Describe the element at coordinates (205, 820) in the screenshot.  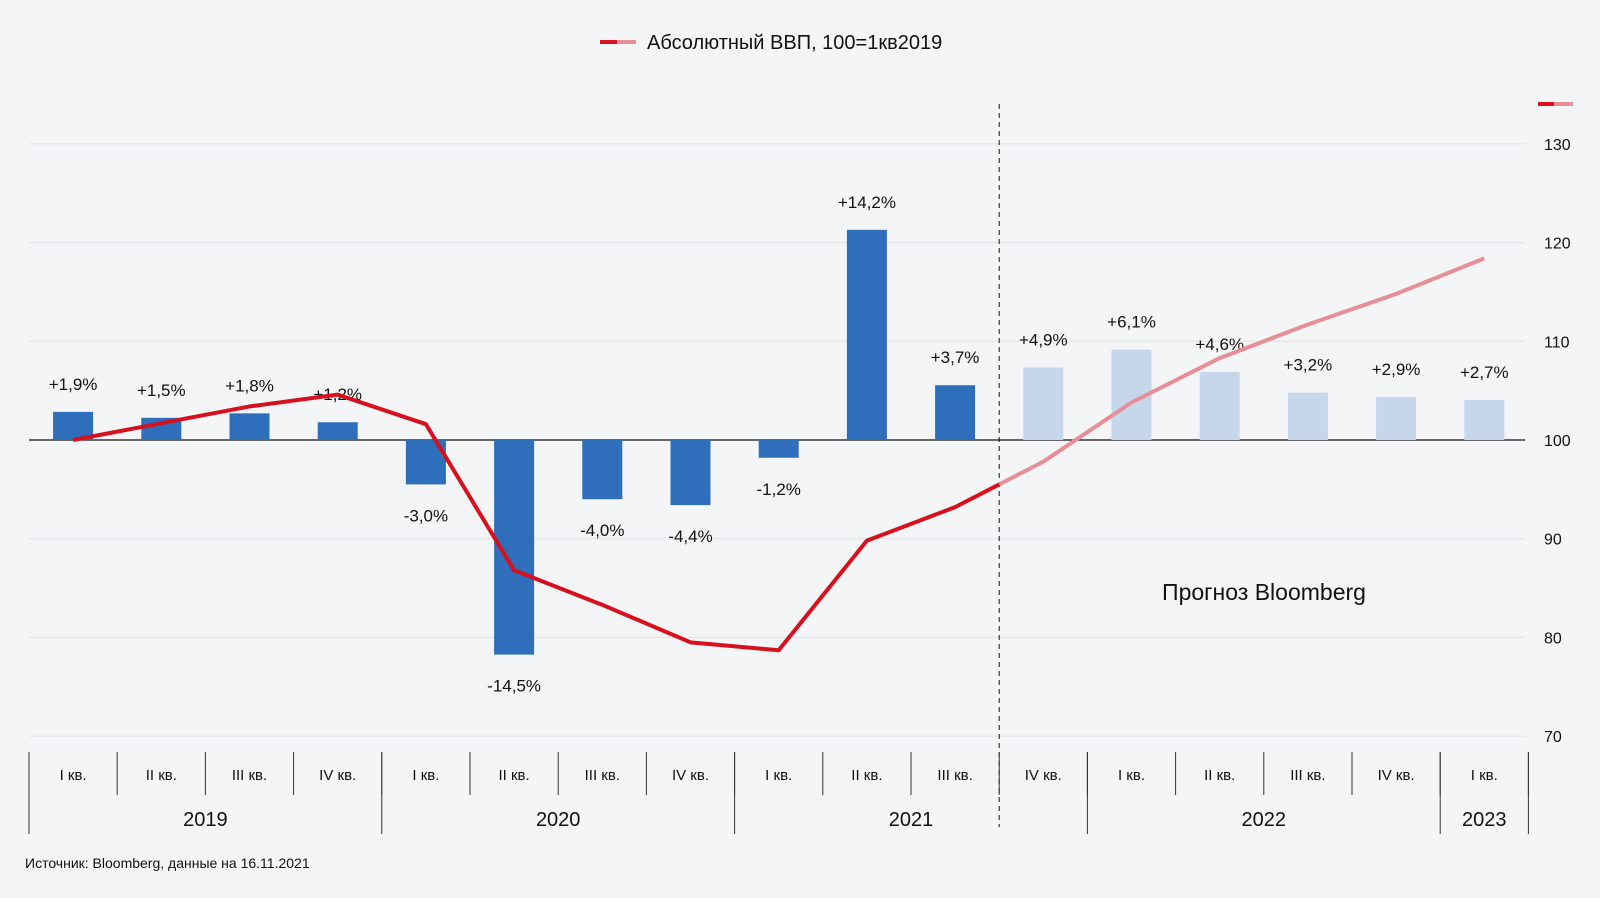
I see `year-label: 2019` at that location.